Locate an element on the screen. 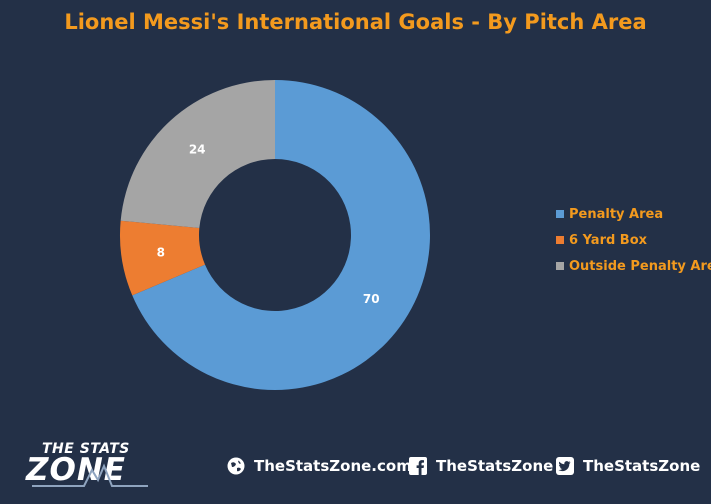 This screenshot has width=711, height=504. slice-labels: 70 8 24 is located at coordinates (268, 224).